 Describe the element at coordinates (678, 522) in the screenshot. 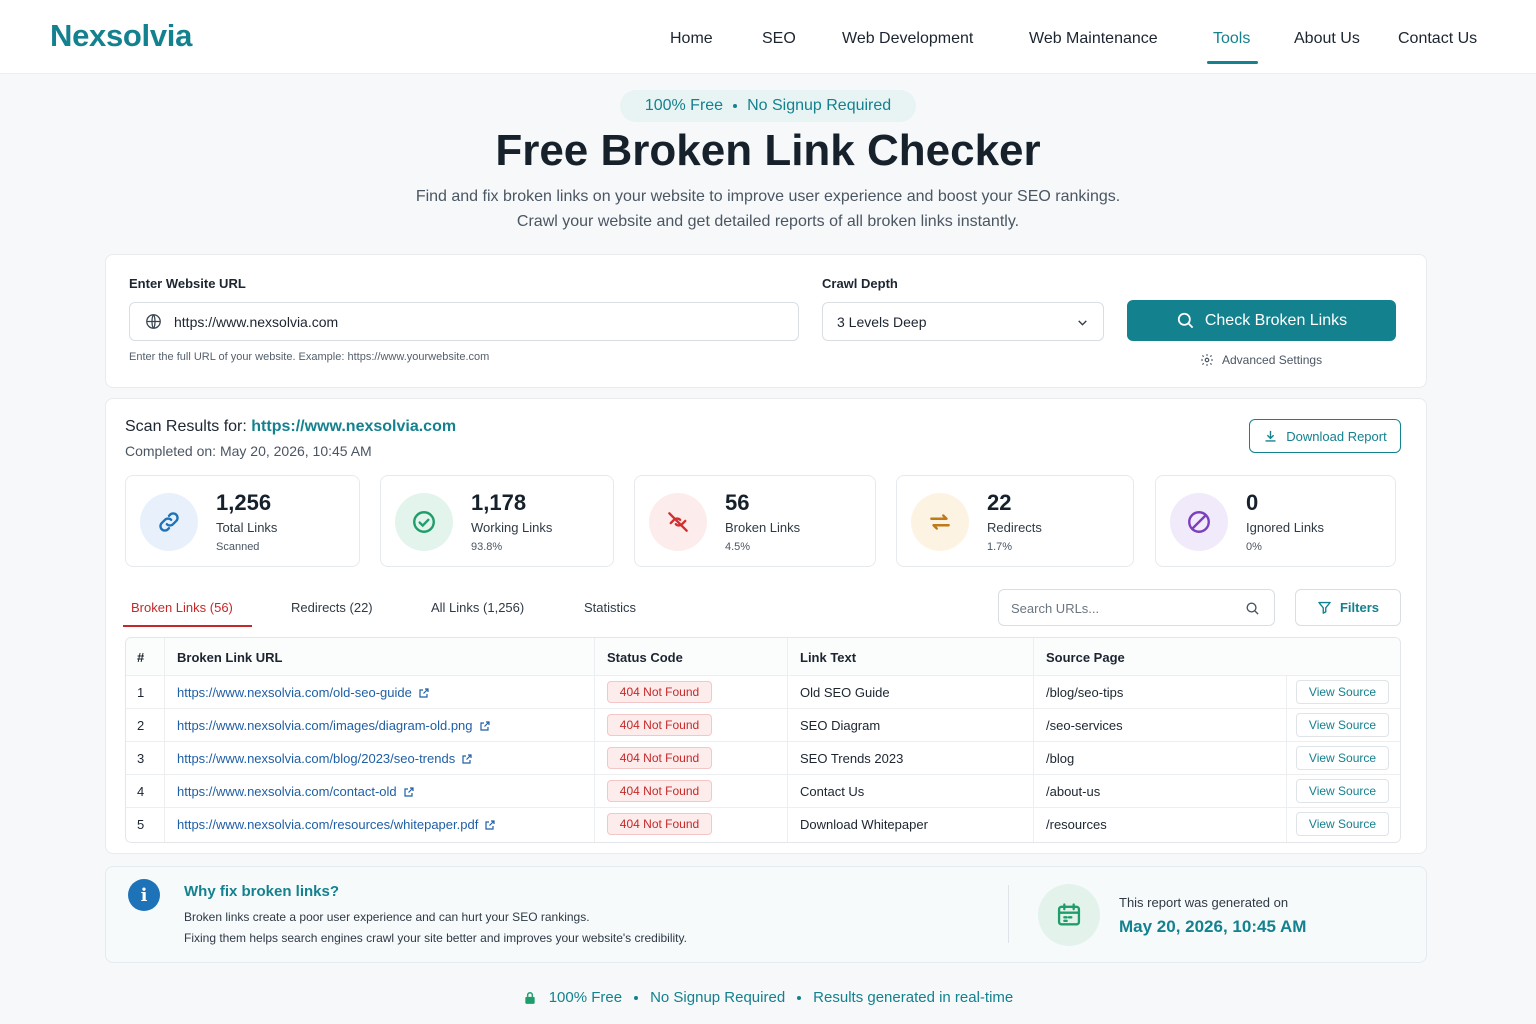

I see `broken-link-icon` at that location.